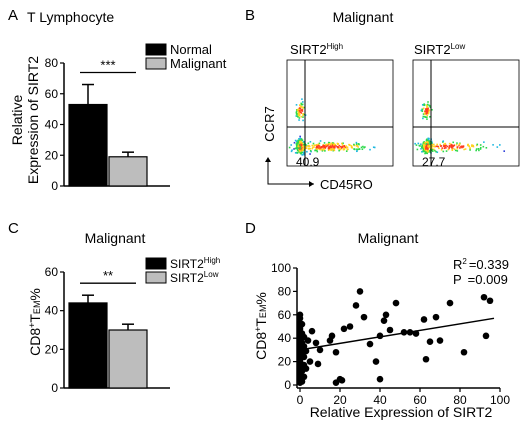 The image size is (520, 425). What do you see at coordinates (285, 338) in the screenshot?
I see `panel-d-y-tick-label: 40` at bounding box center [285, 338].